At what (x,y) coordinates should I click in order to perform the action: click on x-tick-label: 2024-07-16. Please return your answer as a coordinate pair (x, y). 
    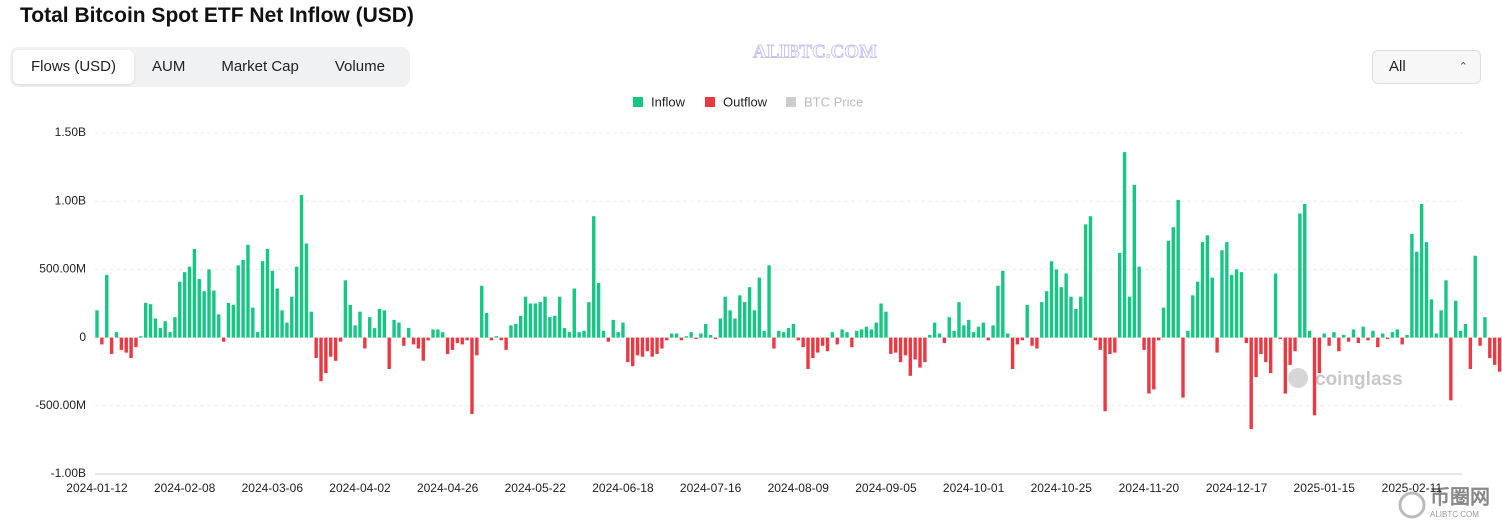
    Looking at the image, I should click on (711, 488).